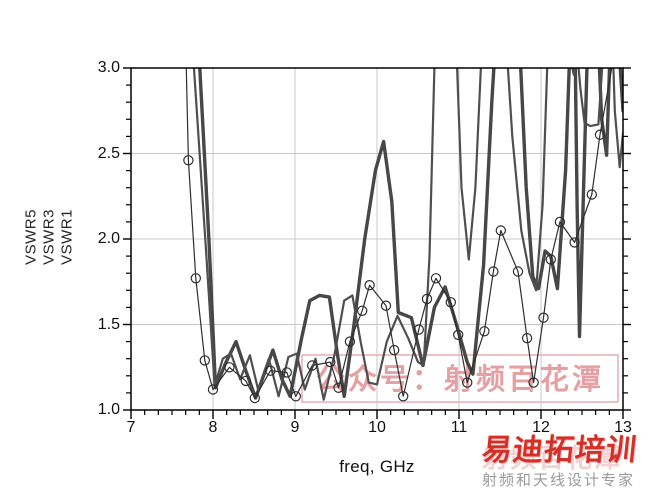  I want to click on logo-block: 射频百花潭 易迪拓培训 射频和天线设计专家, so click(565, 461).